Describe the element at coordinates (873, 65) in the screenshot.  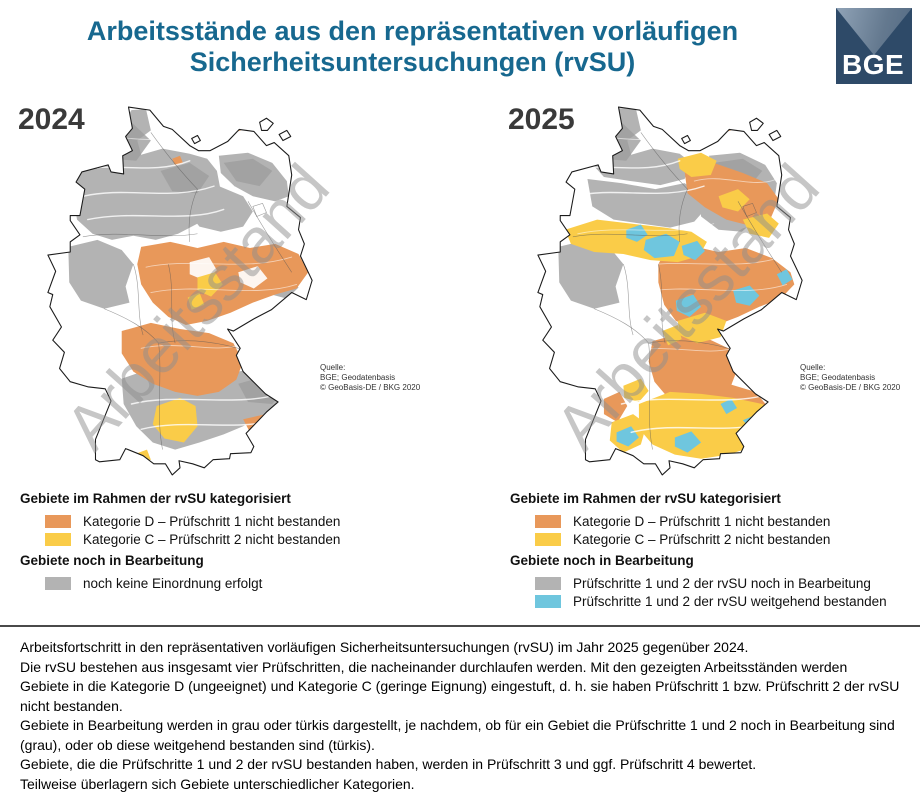
I see `bge-logo-text: BGE` at that location.